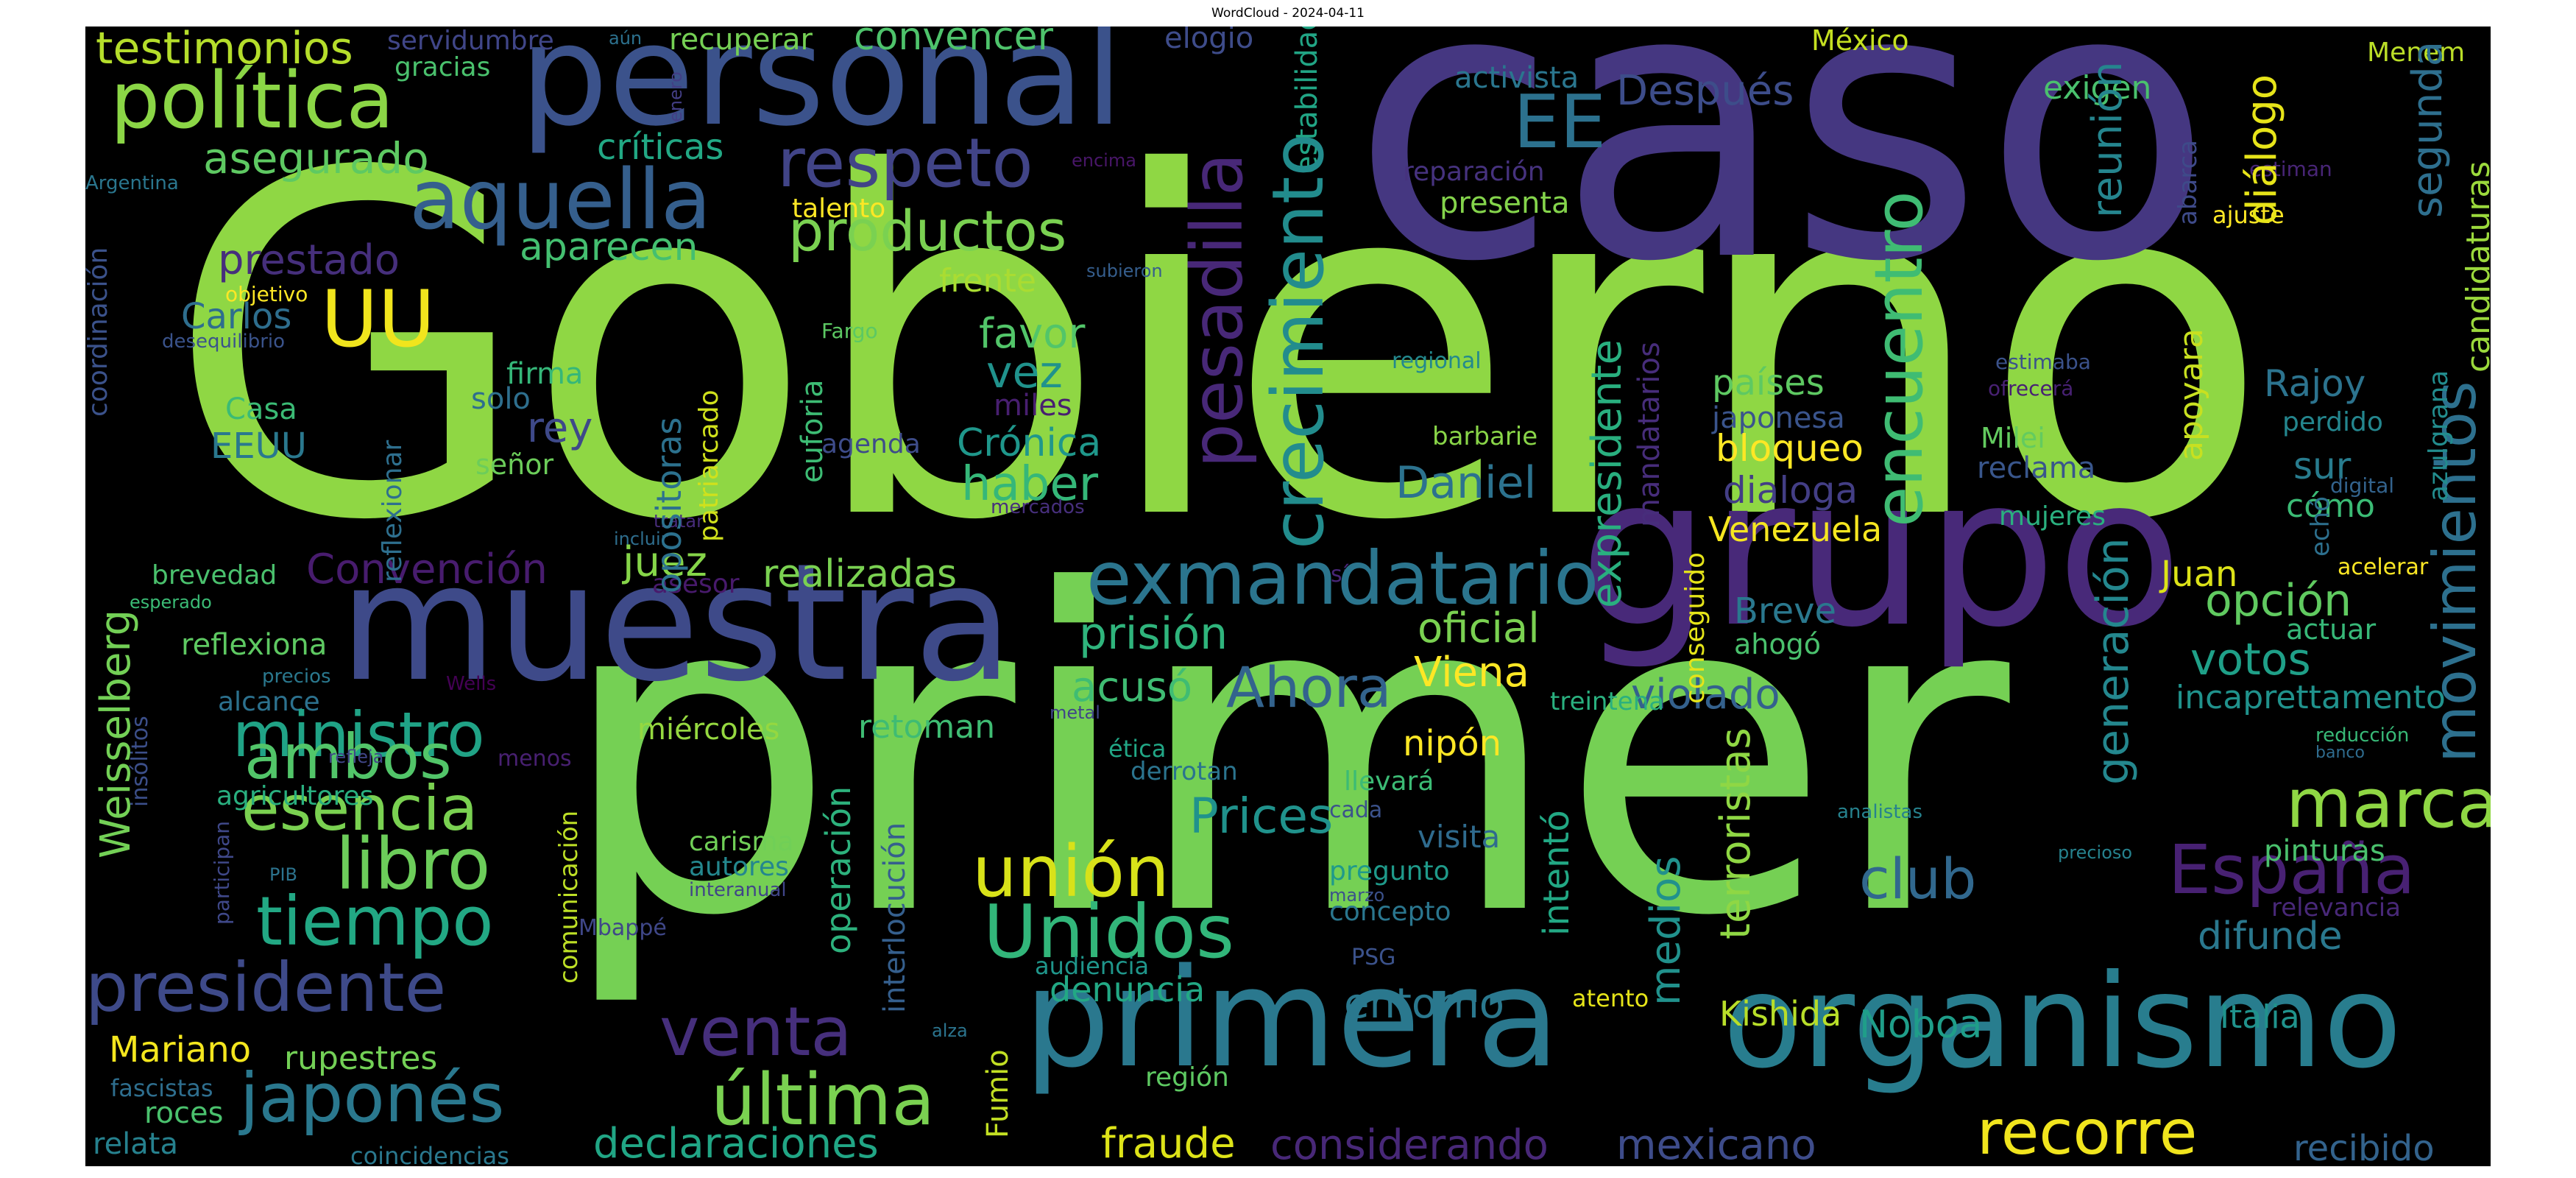 The image size is (2576, 1178). Describe the element at coordinates (1390, 912) in the screenshot. I see `word: concepto` at that location.